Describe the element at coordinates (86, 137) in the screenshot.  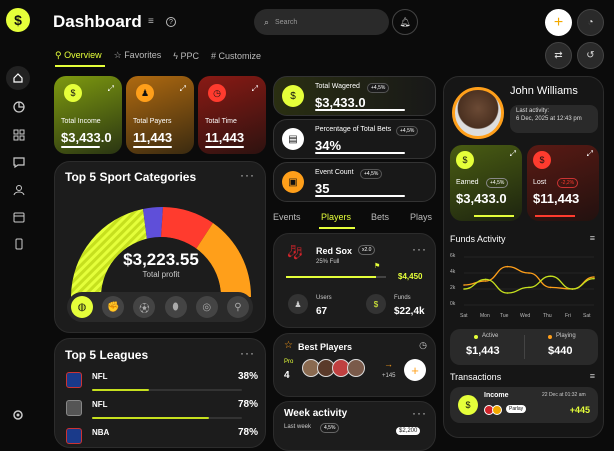
I see `stat-value: $3,433.0` at that location.